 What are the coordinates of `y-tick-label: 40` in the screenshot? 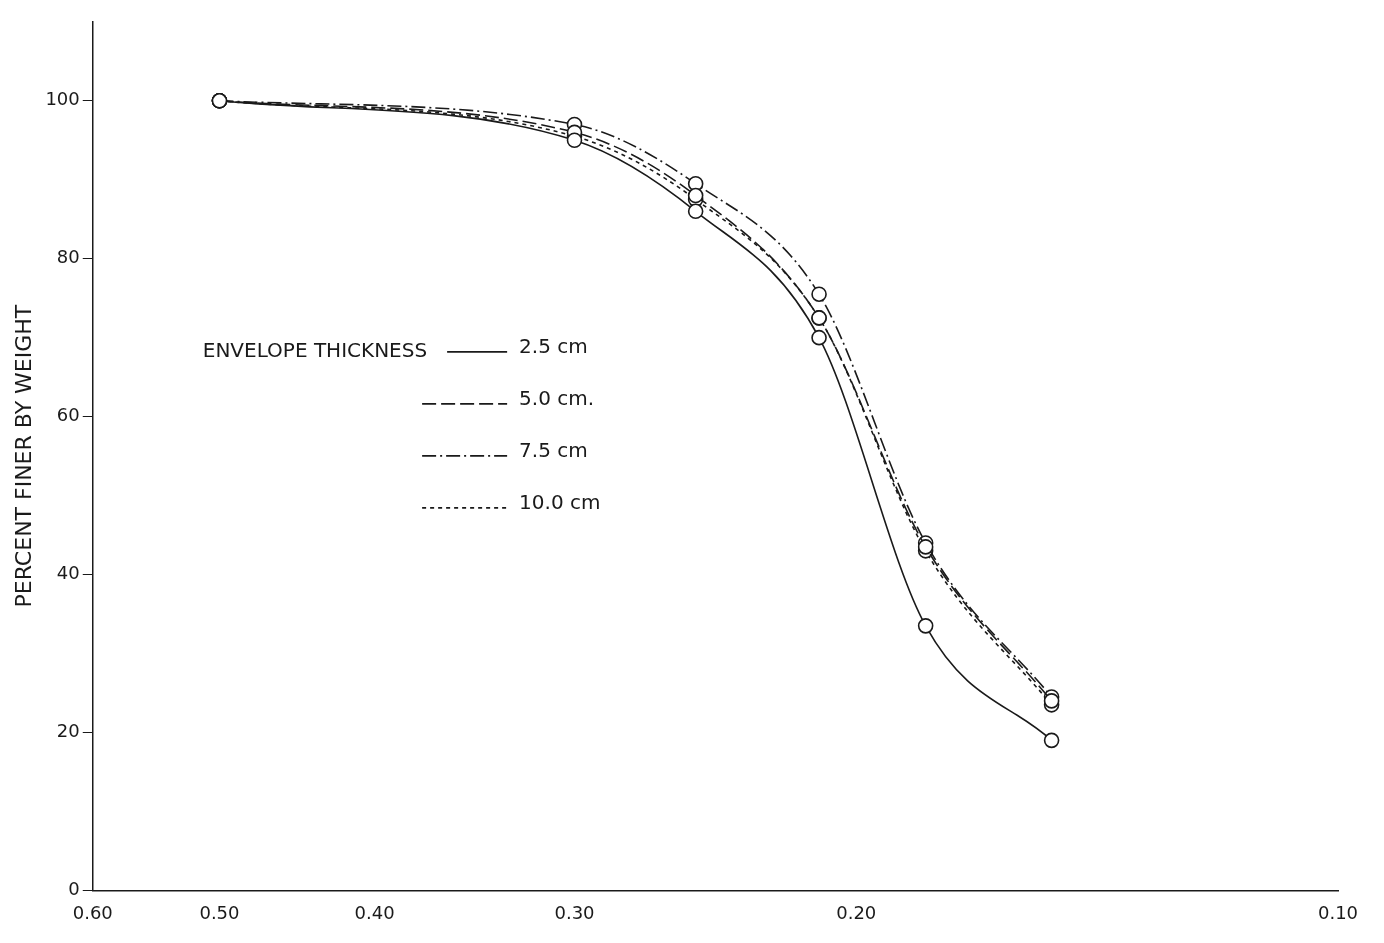 It's located at (68, 573).